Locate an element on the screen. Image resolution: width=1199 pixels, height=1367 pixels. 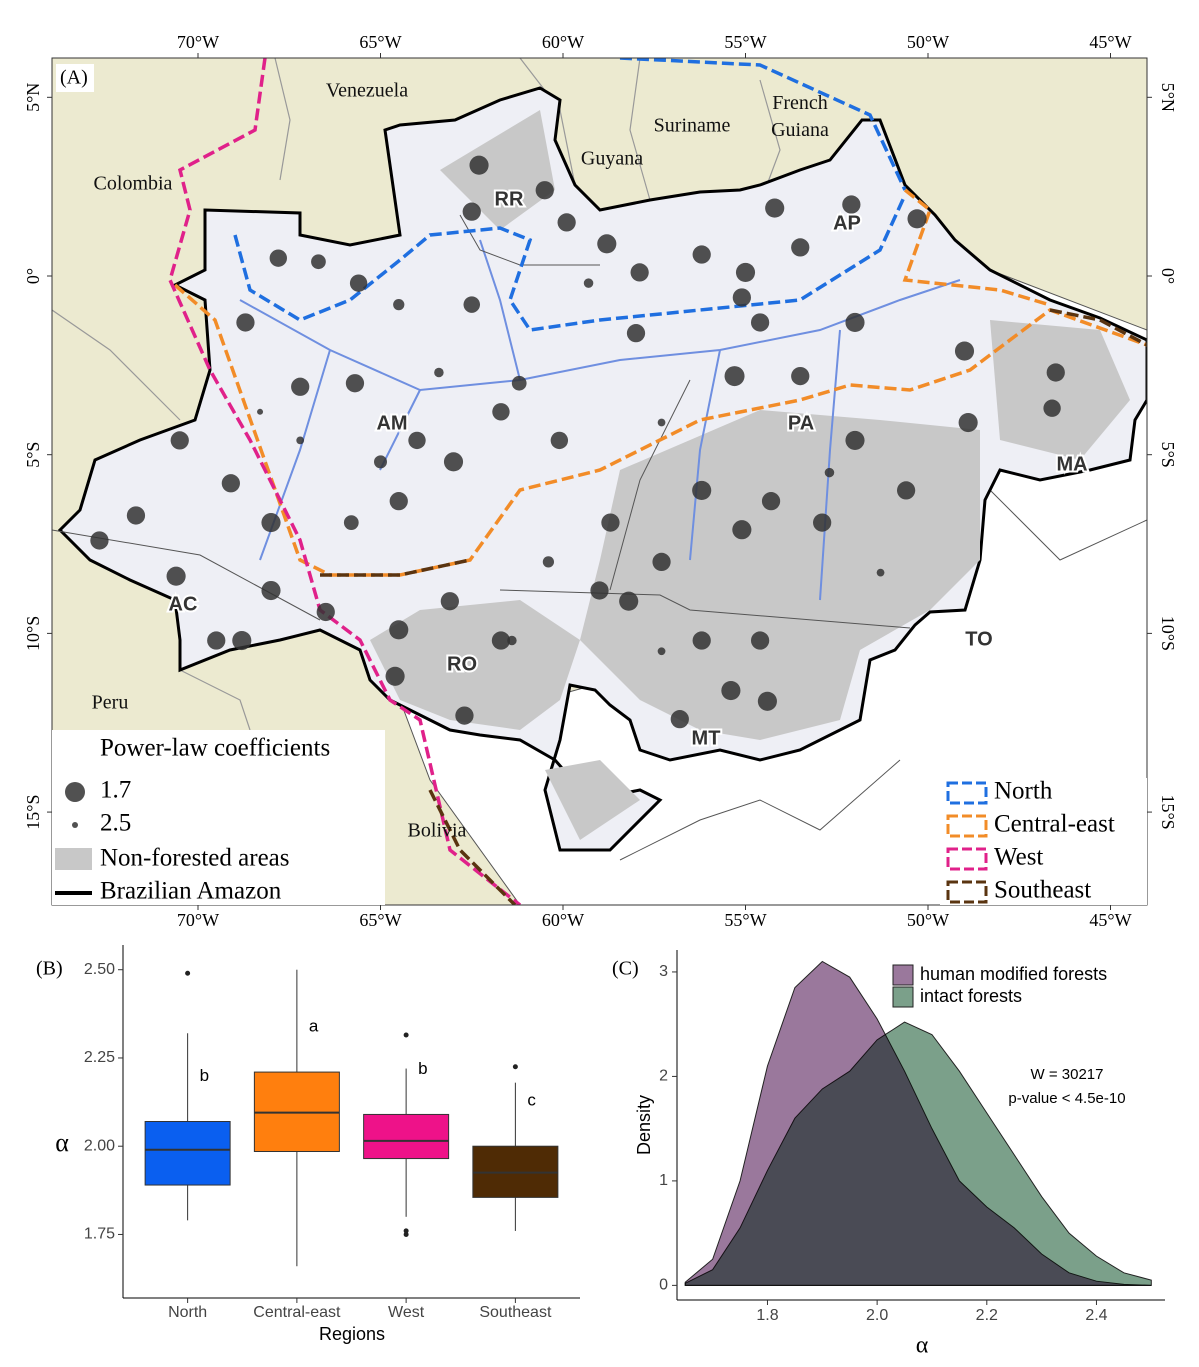
significance-letter: c is located at coordinates (531, 1100).